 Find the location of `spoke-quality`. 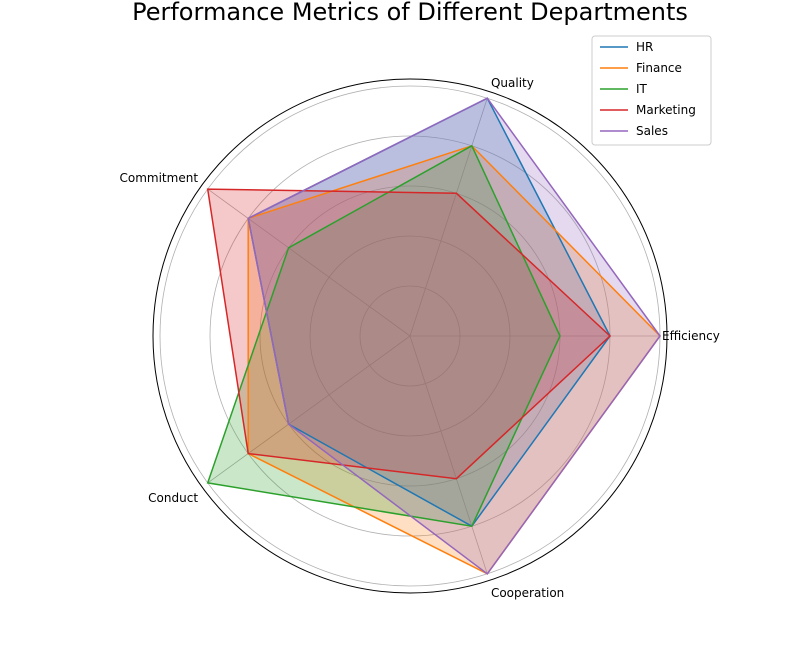

spoke-quality is located at coordinates (448, 217).